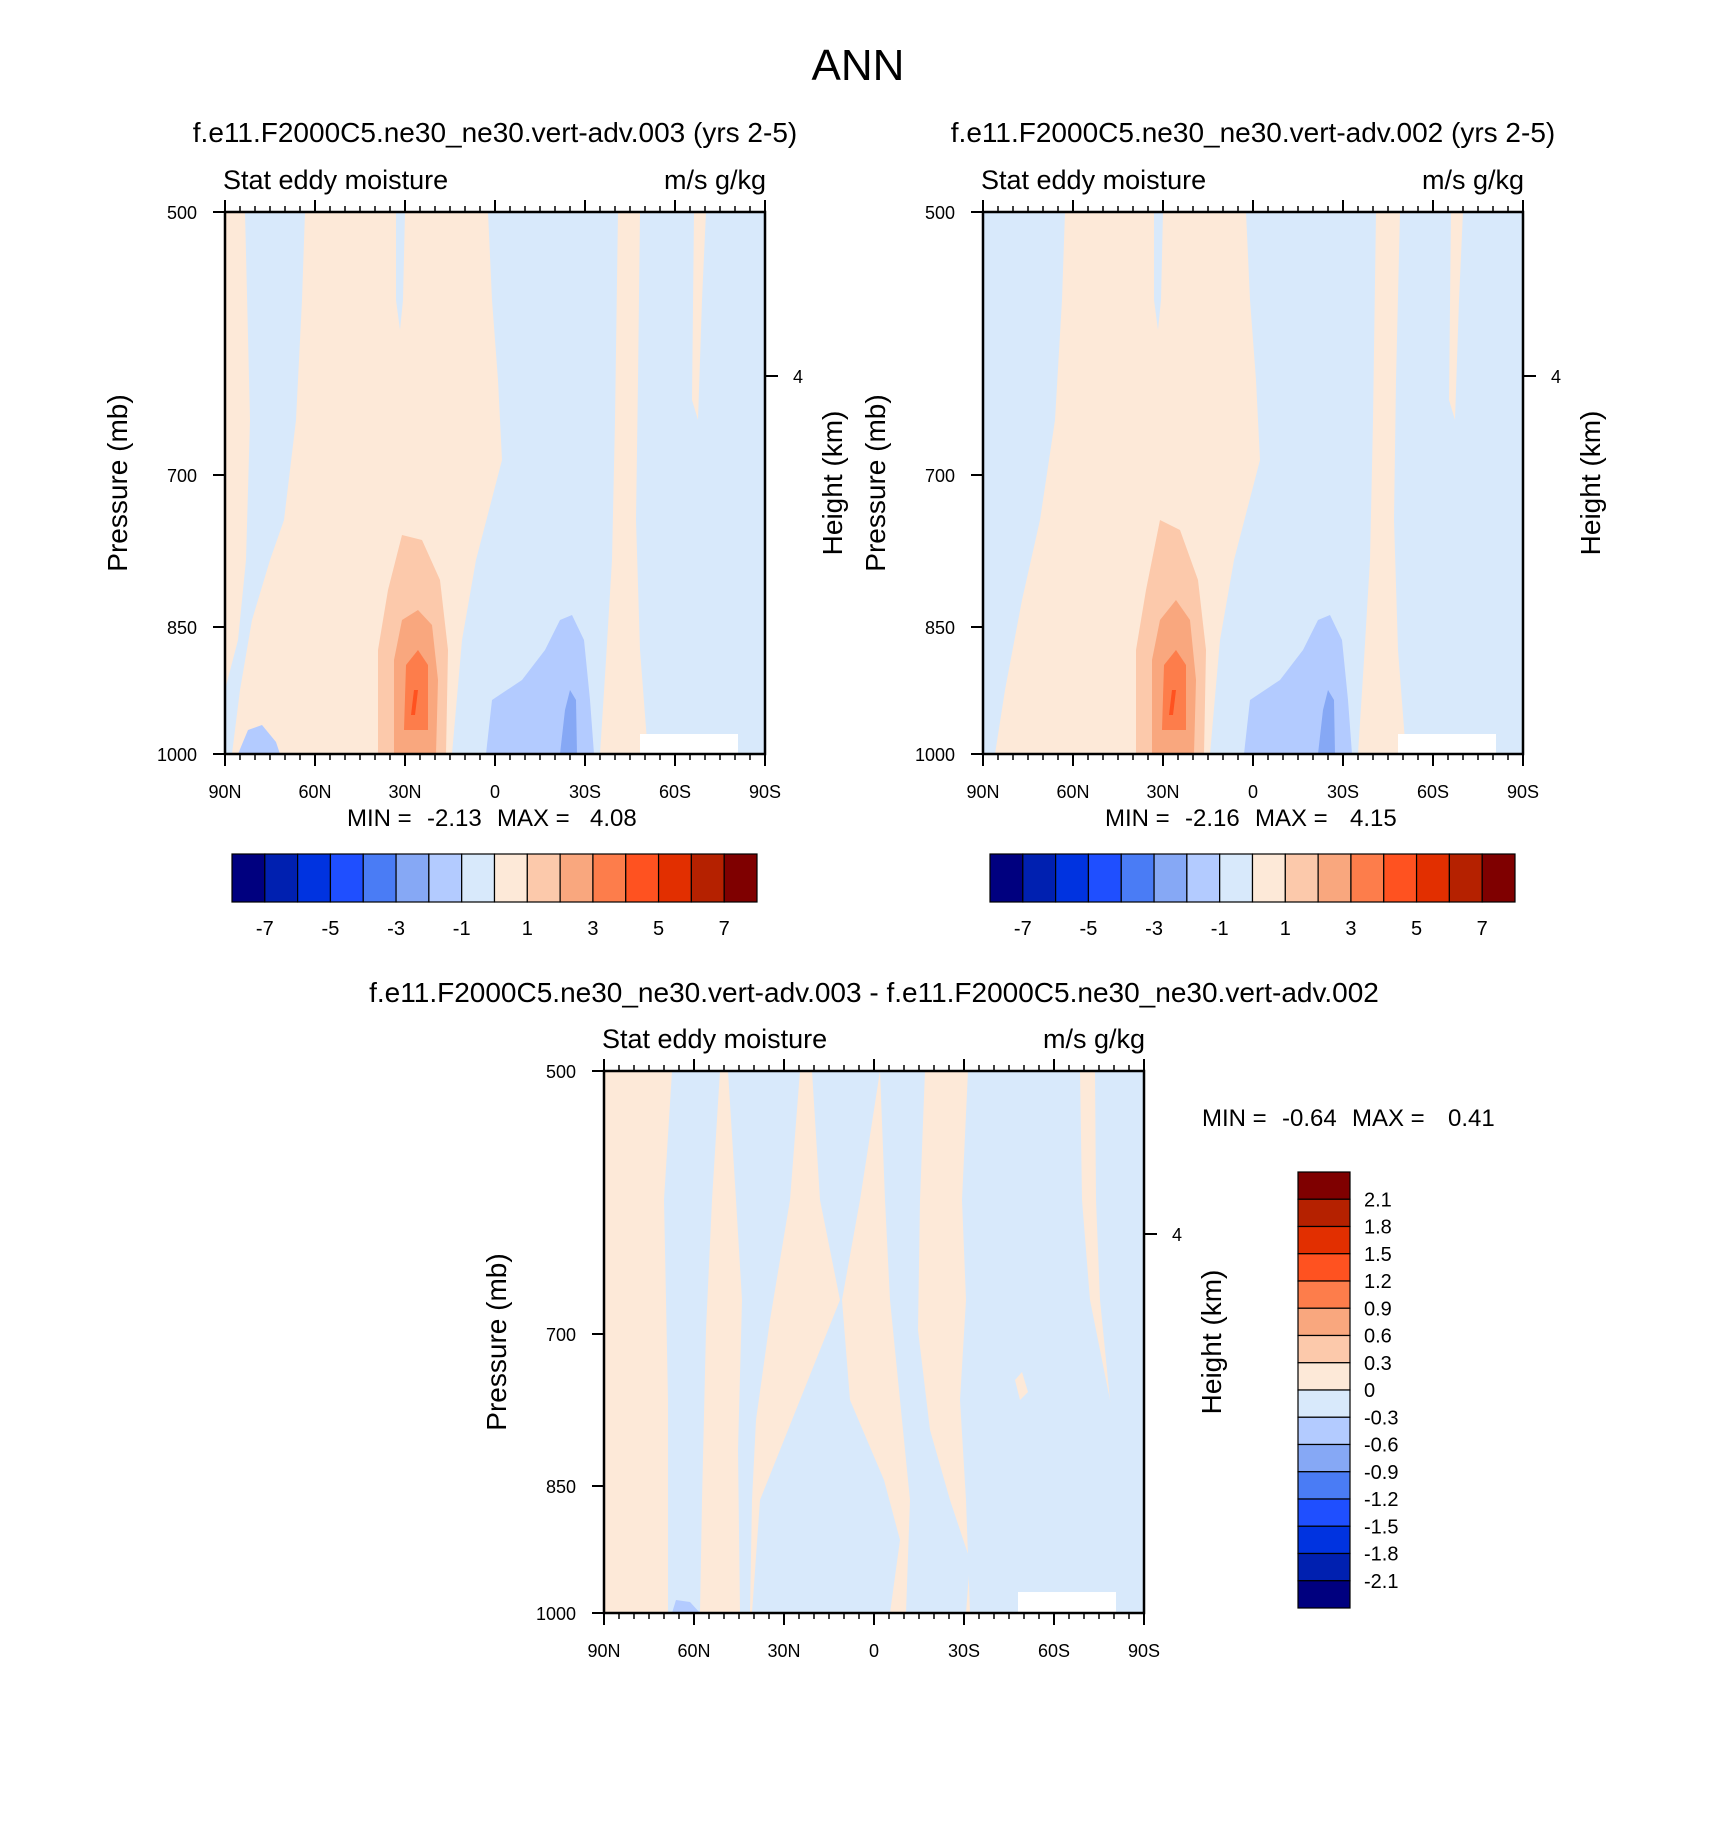  I want to click on colorbar-label: -0.9, so click(1381, 1473).